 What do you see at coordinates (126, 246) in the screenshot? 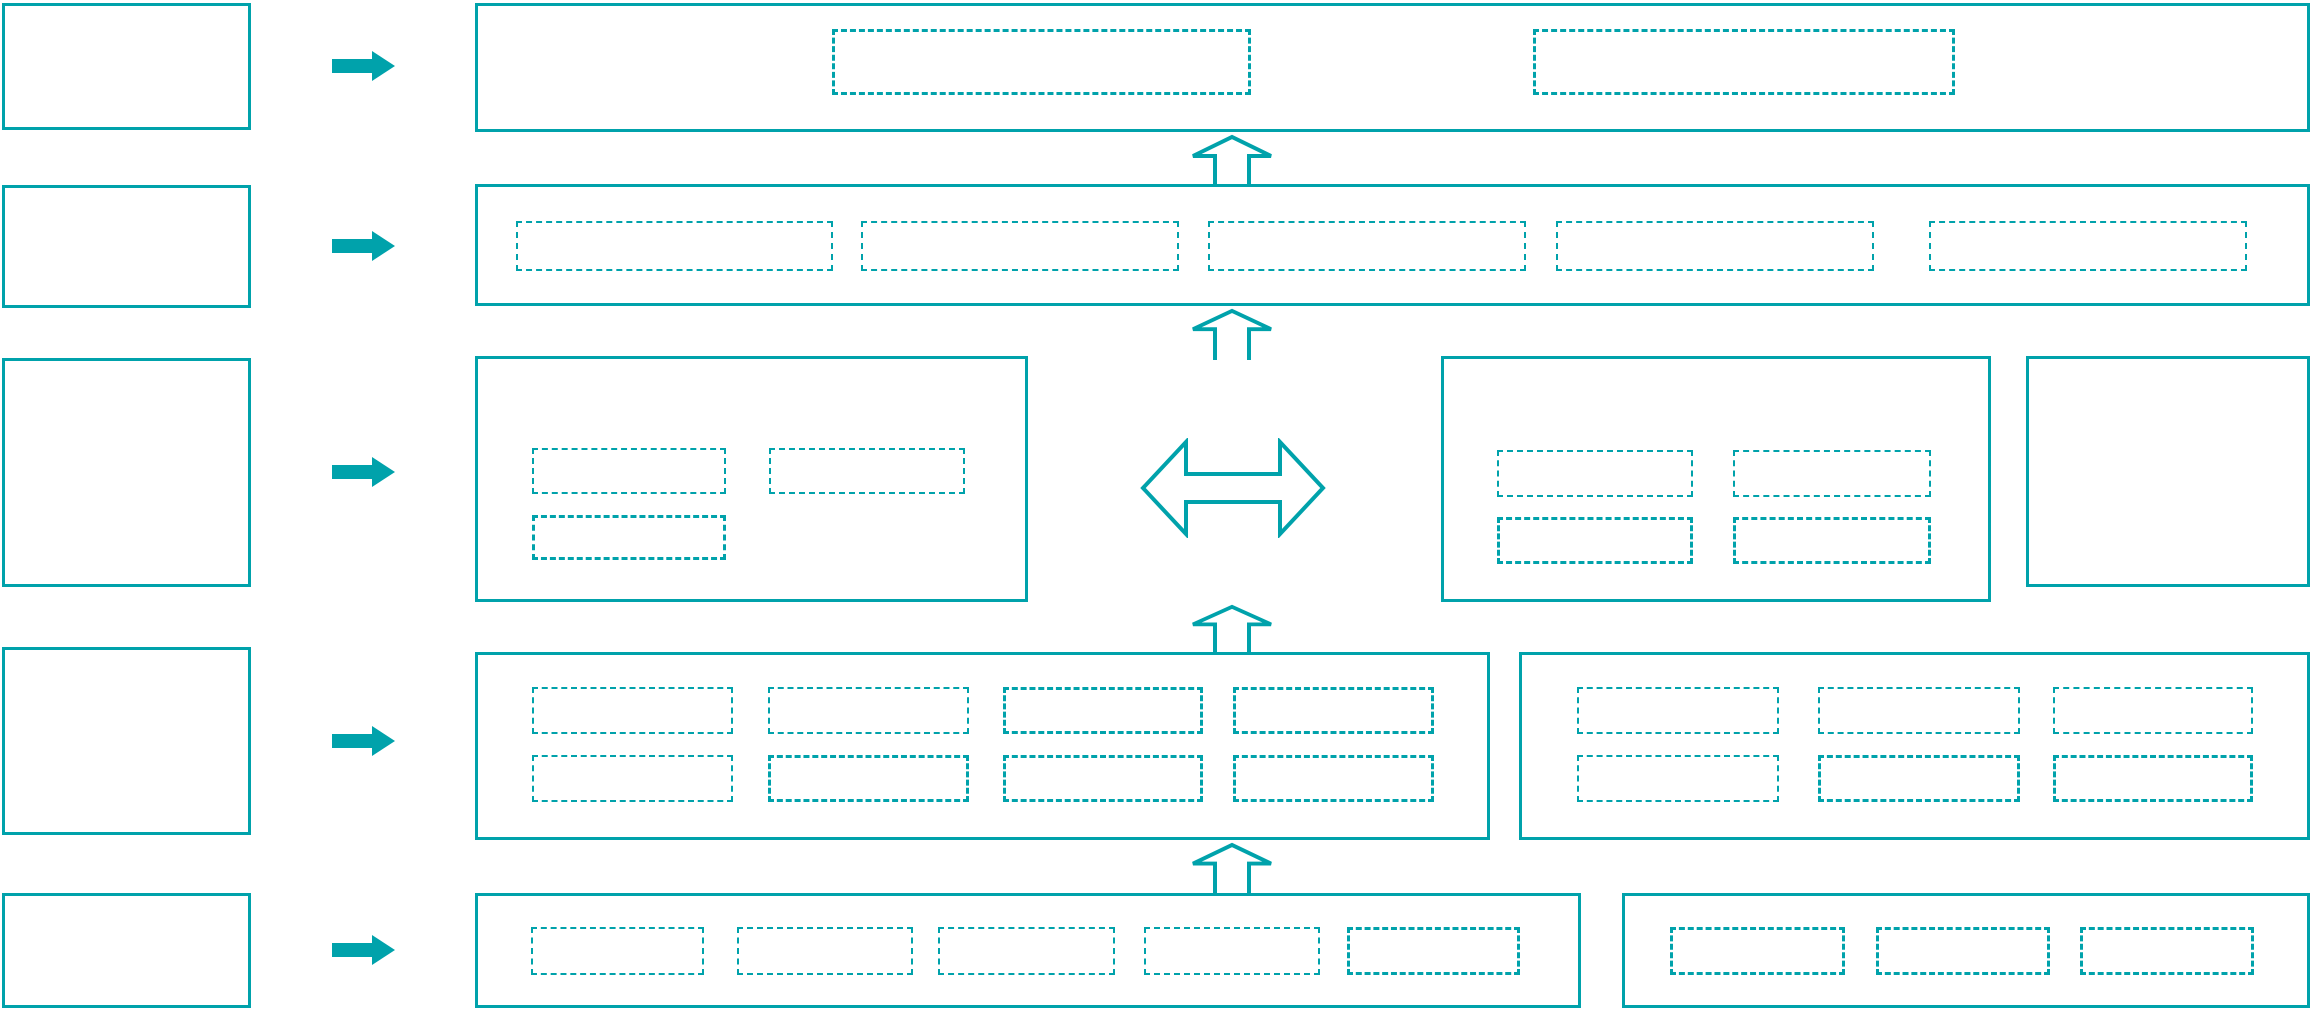
I see `row-2-label-box` at bounding box center [126, 246].